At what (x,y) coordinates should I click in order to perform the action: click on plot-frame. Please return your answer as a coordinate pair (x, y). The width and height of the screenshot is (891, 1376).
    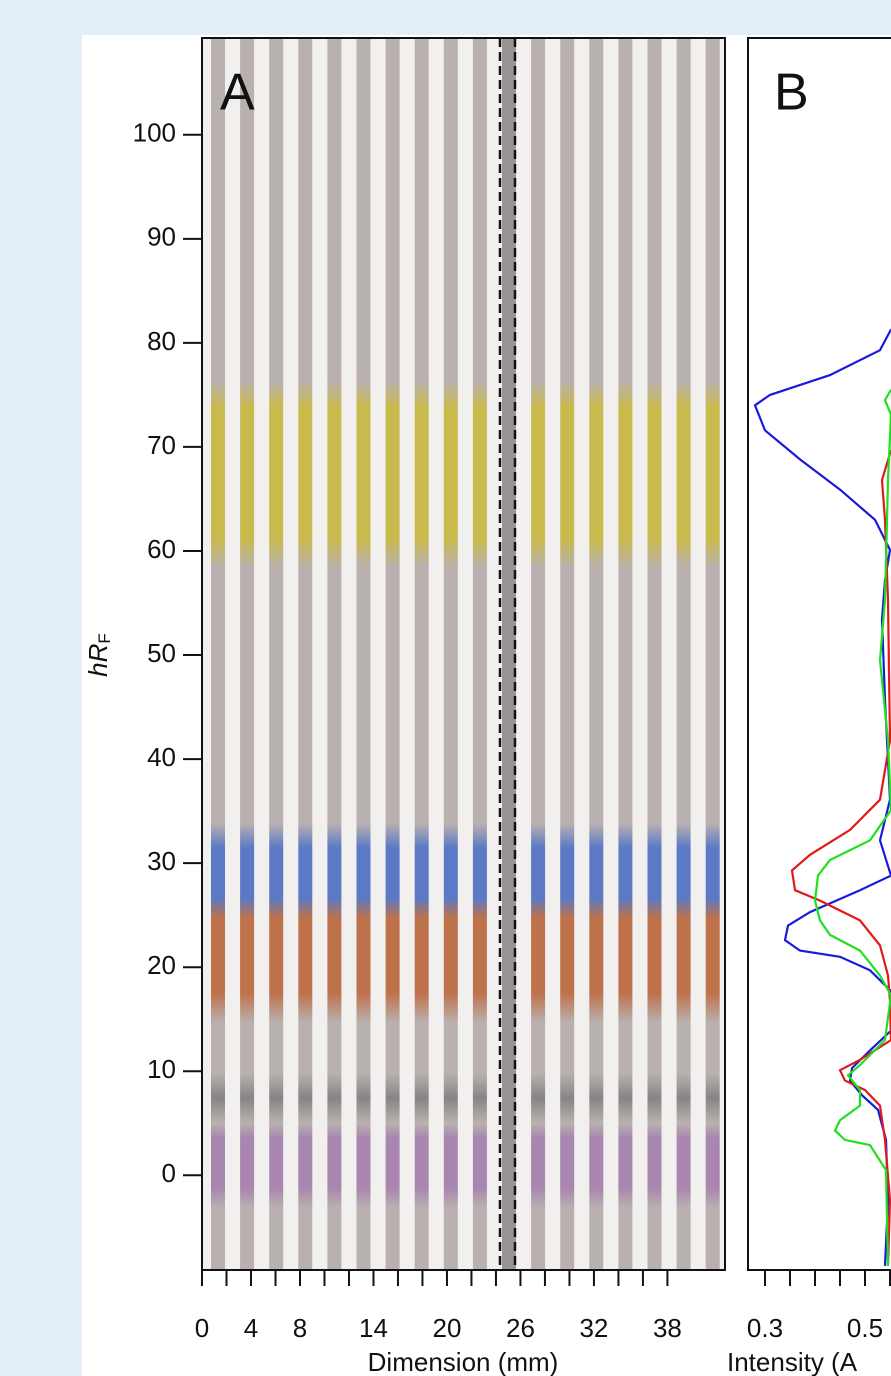
    Looking at the image, I should click on (819, 654).